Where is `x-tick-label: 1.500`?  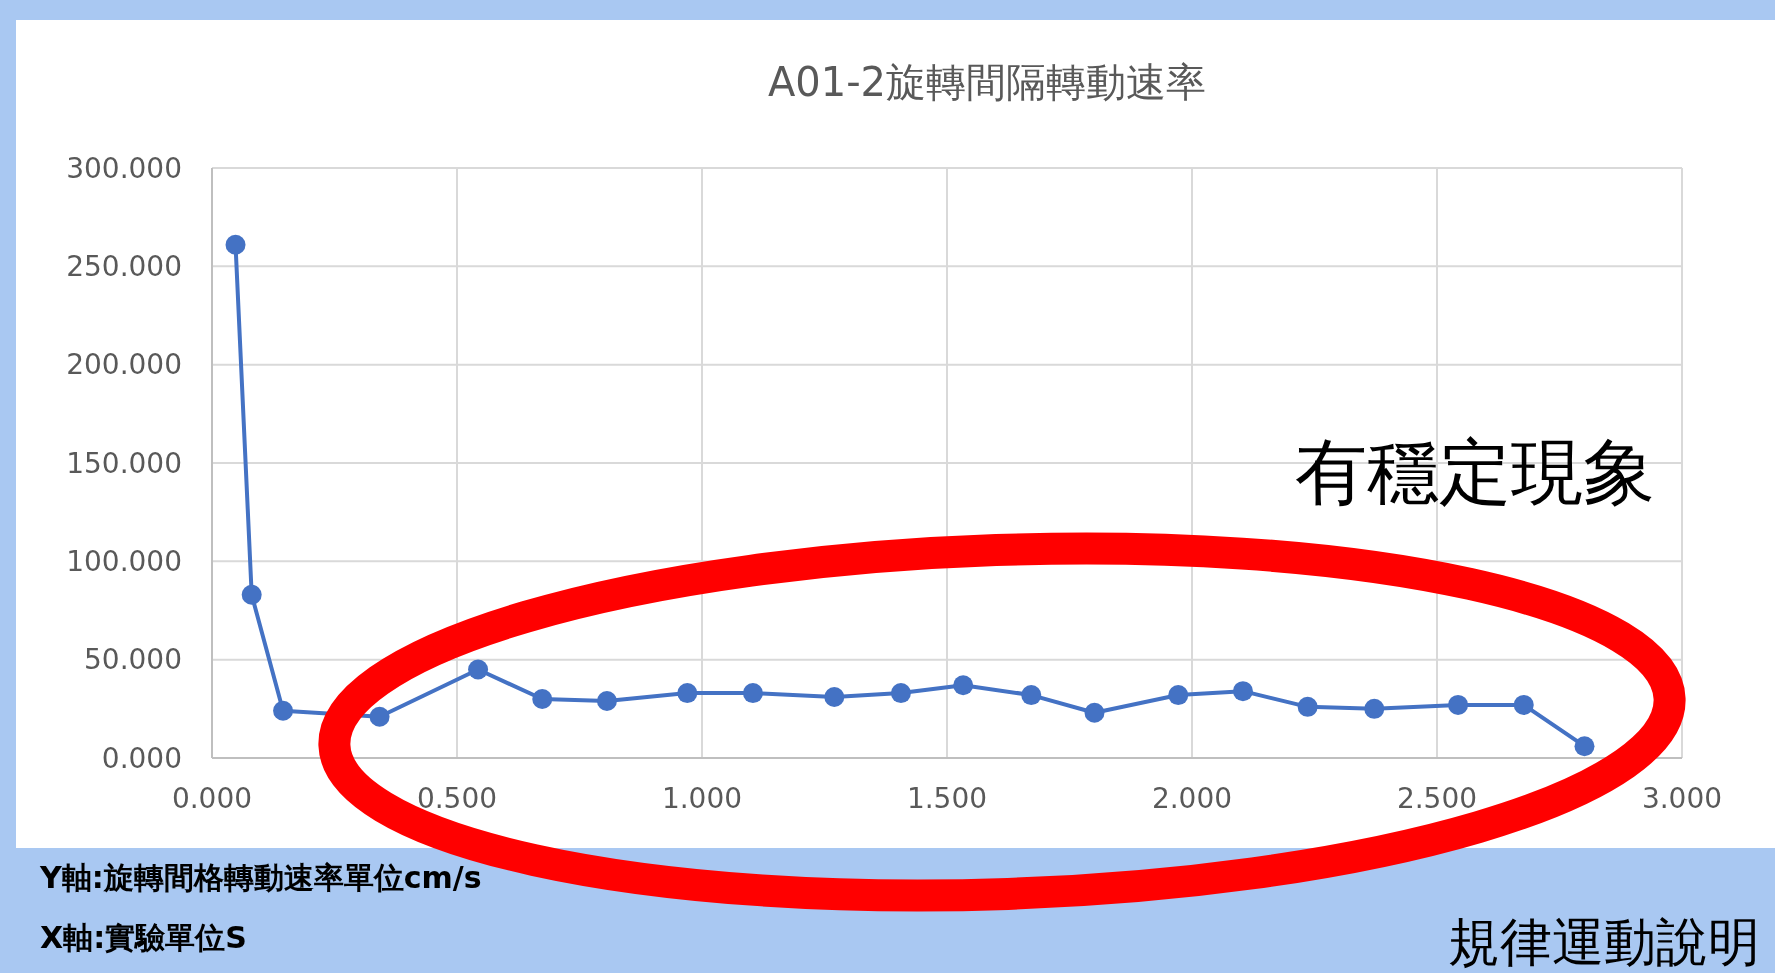 x-tick-label: 1.500 is located at coordinates (947, 798).